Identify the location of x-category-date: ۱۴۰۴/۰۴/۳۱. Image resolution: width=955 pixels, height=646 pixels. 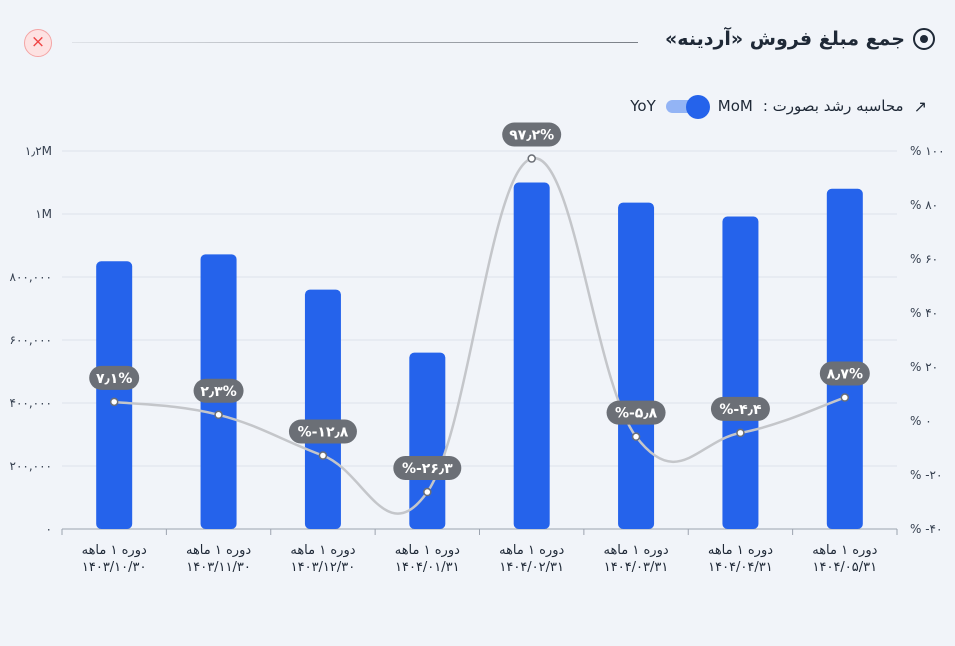
(740, 567).